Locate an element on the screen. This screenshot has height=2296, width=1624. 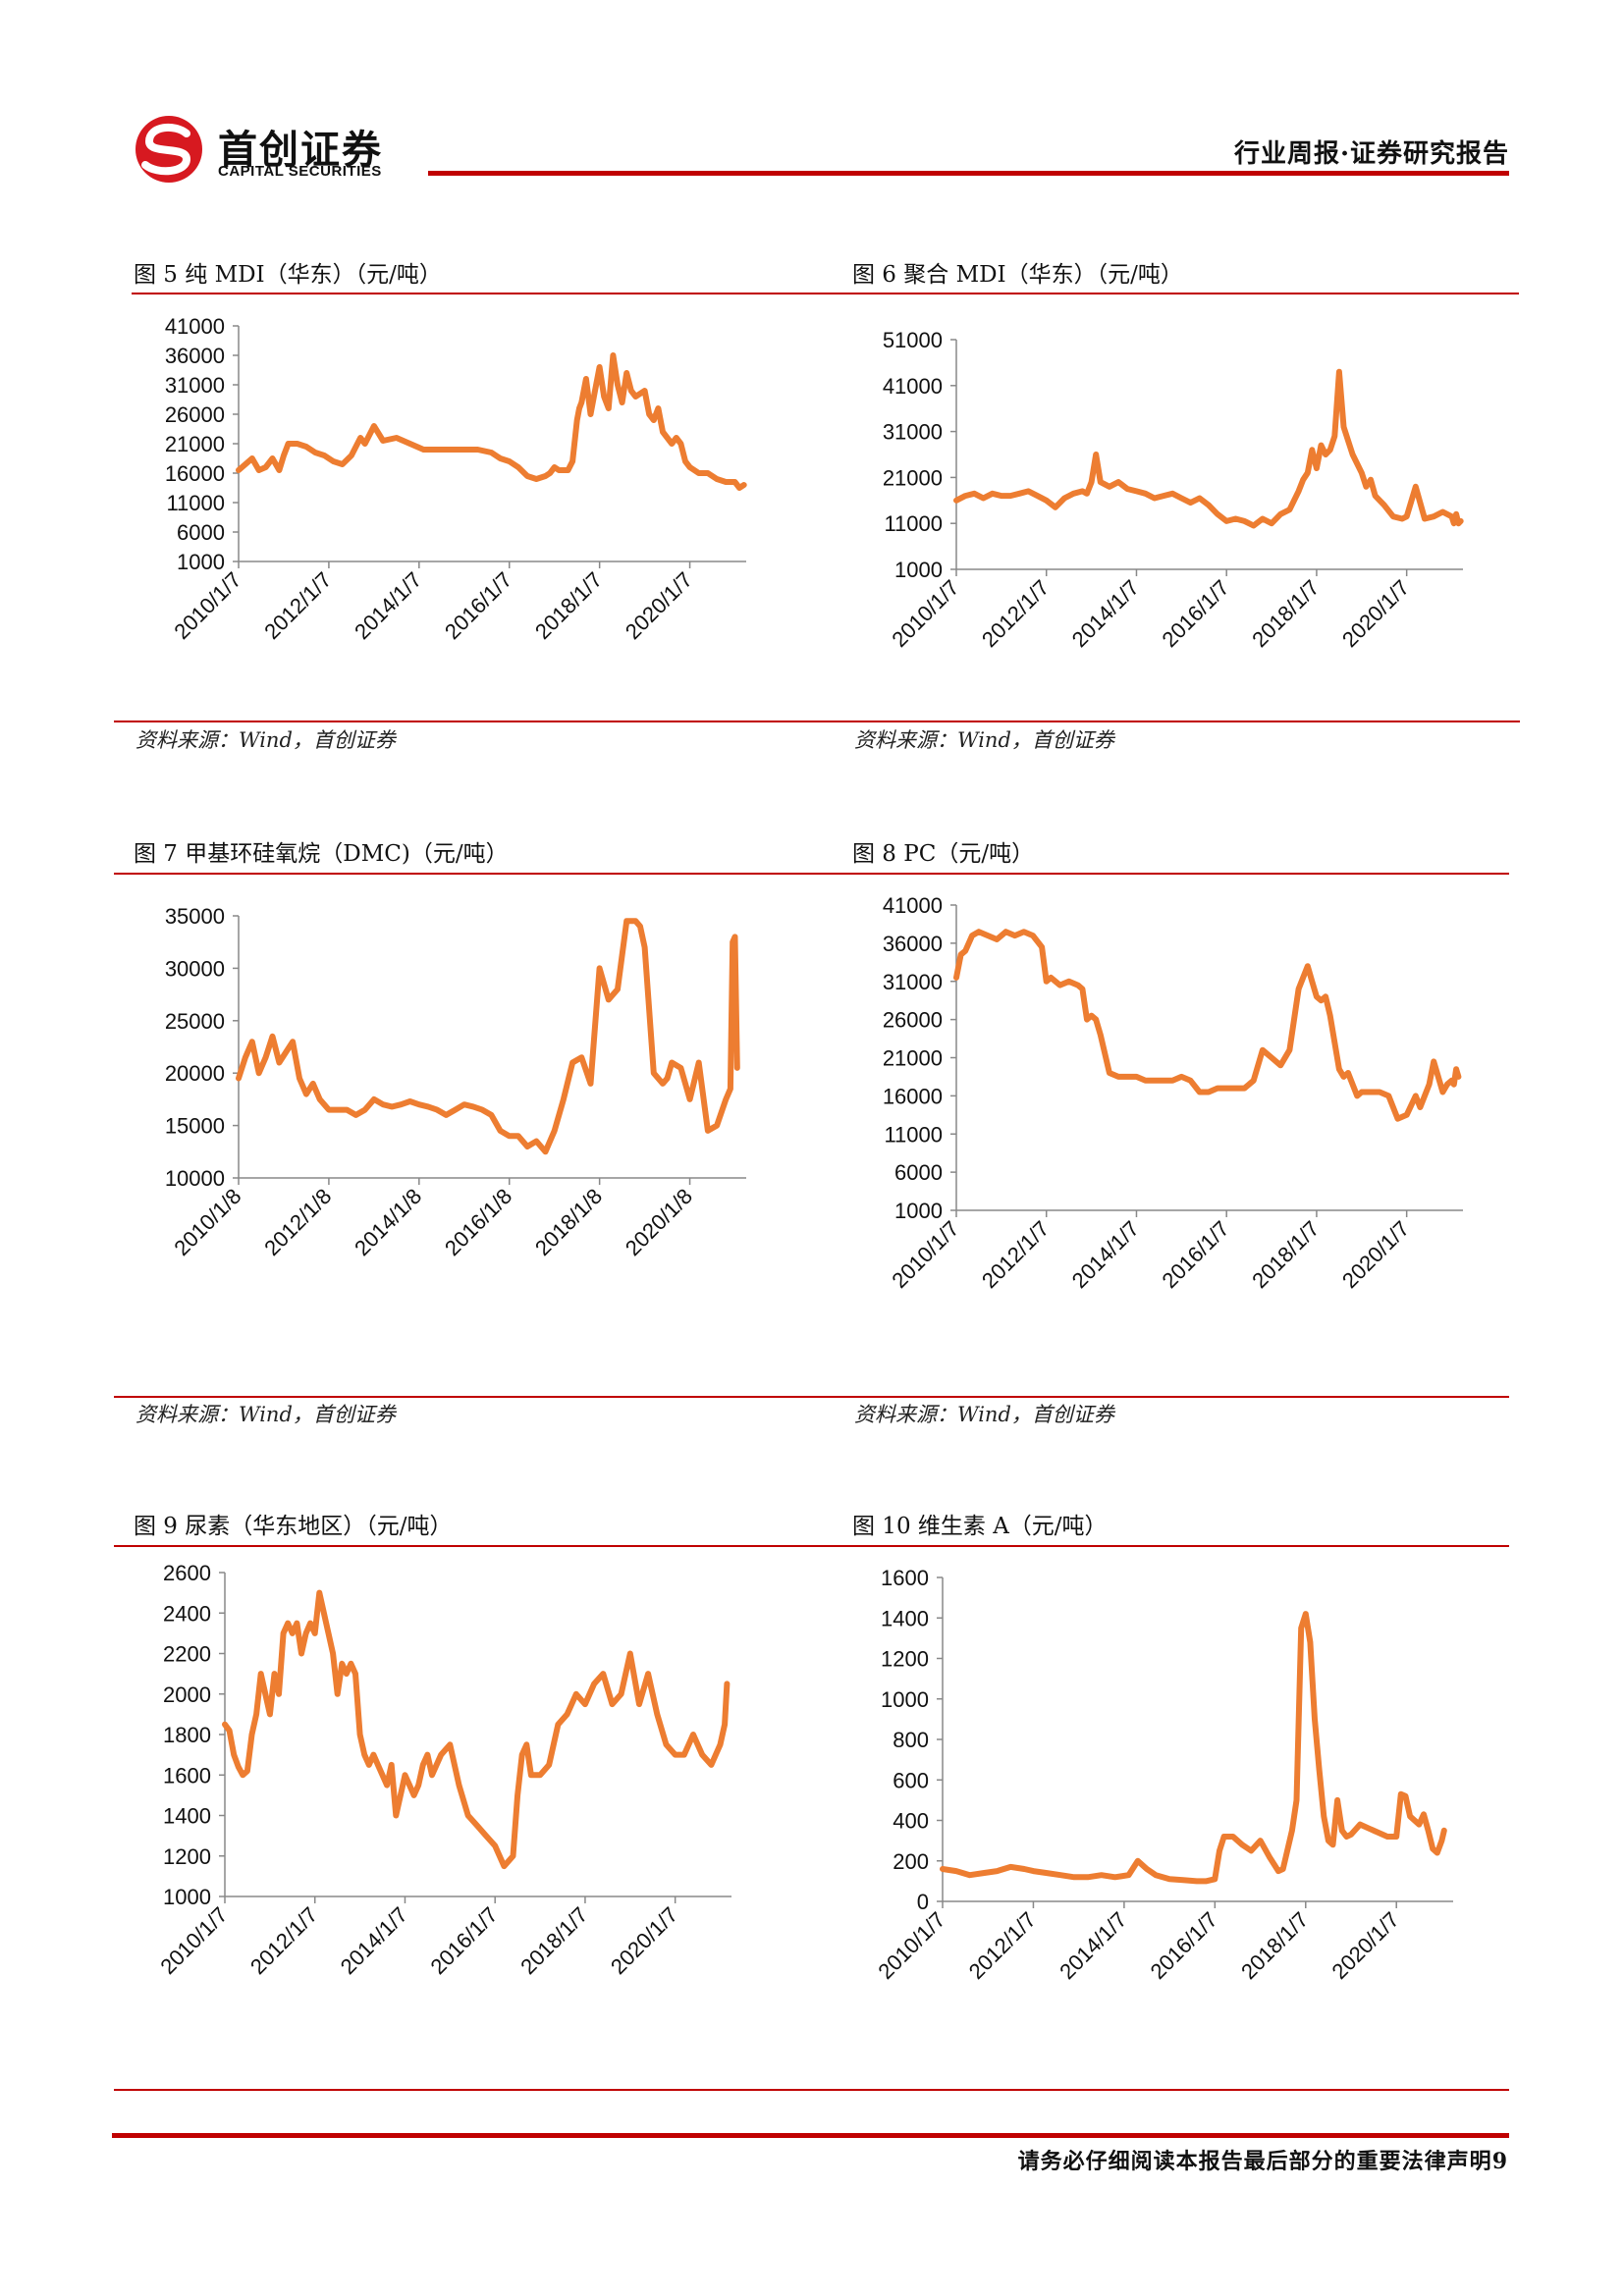
y-tick-label: 2400 is located at coordinates (187, 1613).